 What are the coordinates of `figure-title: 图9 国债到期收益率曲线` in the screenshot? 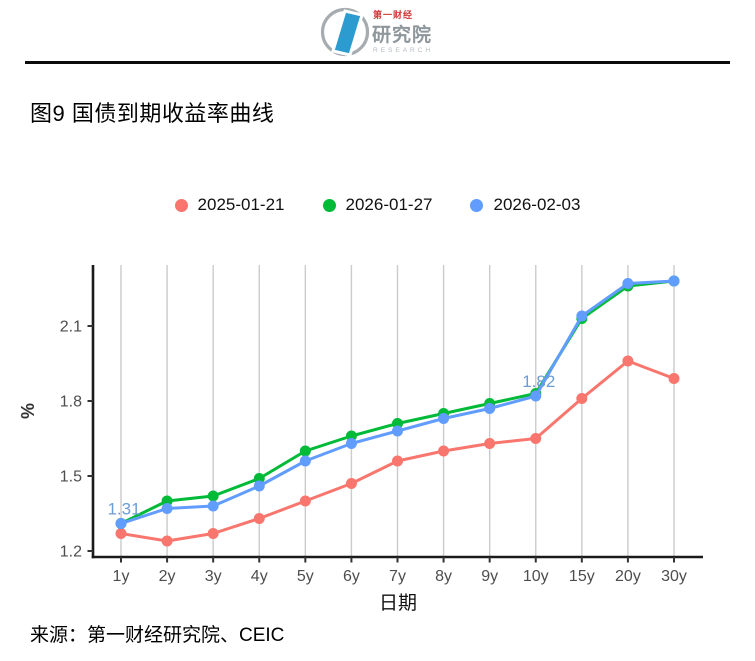 It's located at (152, 113).